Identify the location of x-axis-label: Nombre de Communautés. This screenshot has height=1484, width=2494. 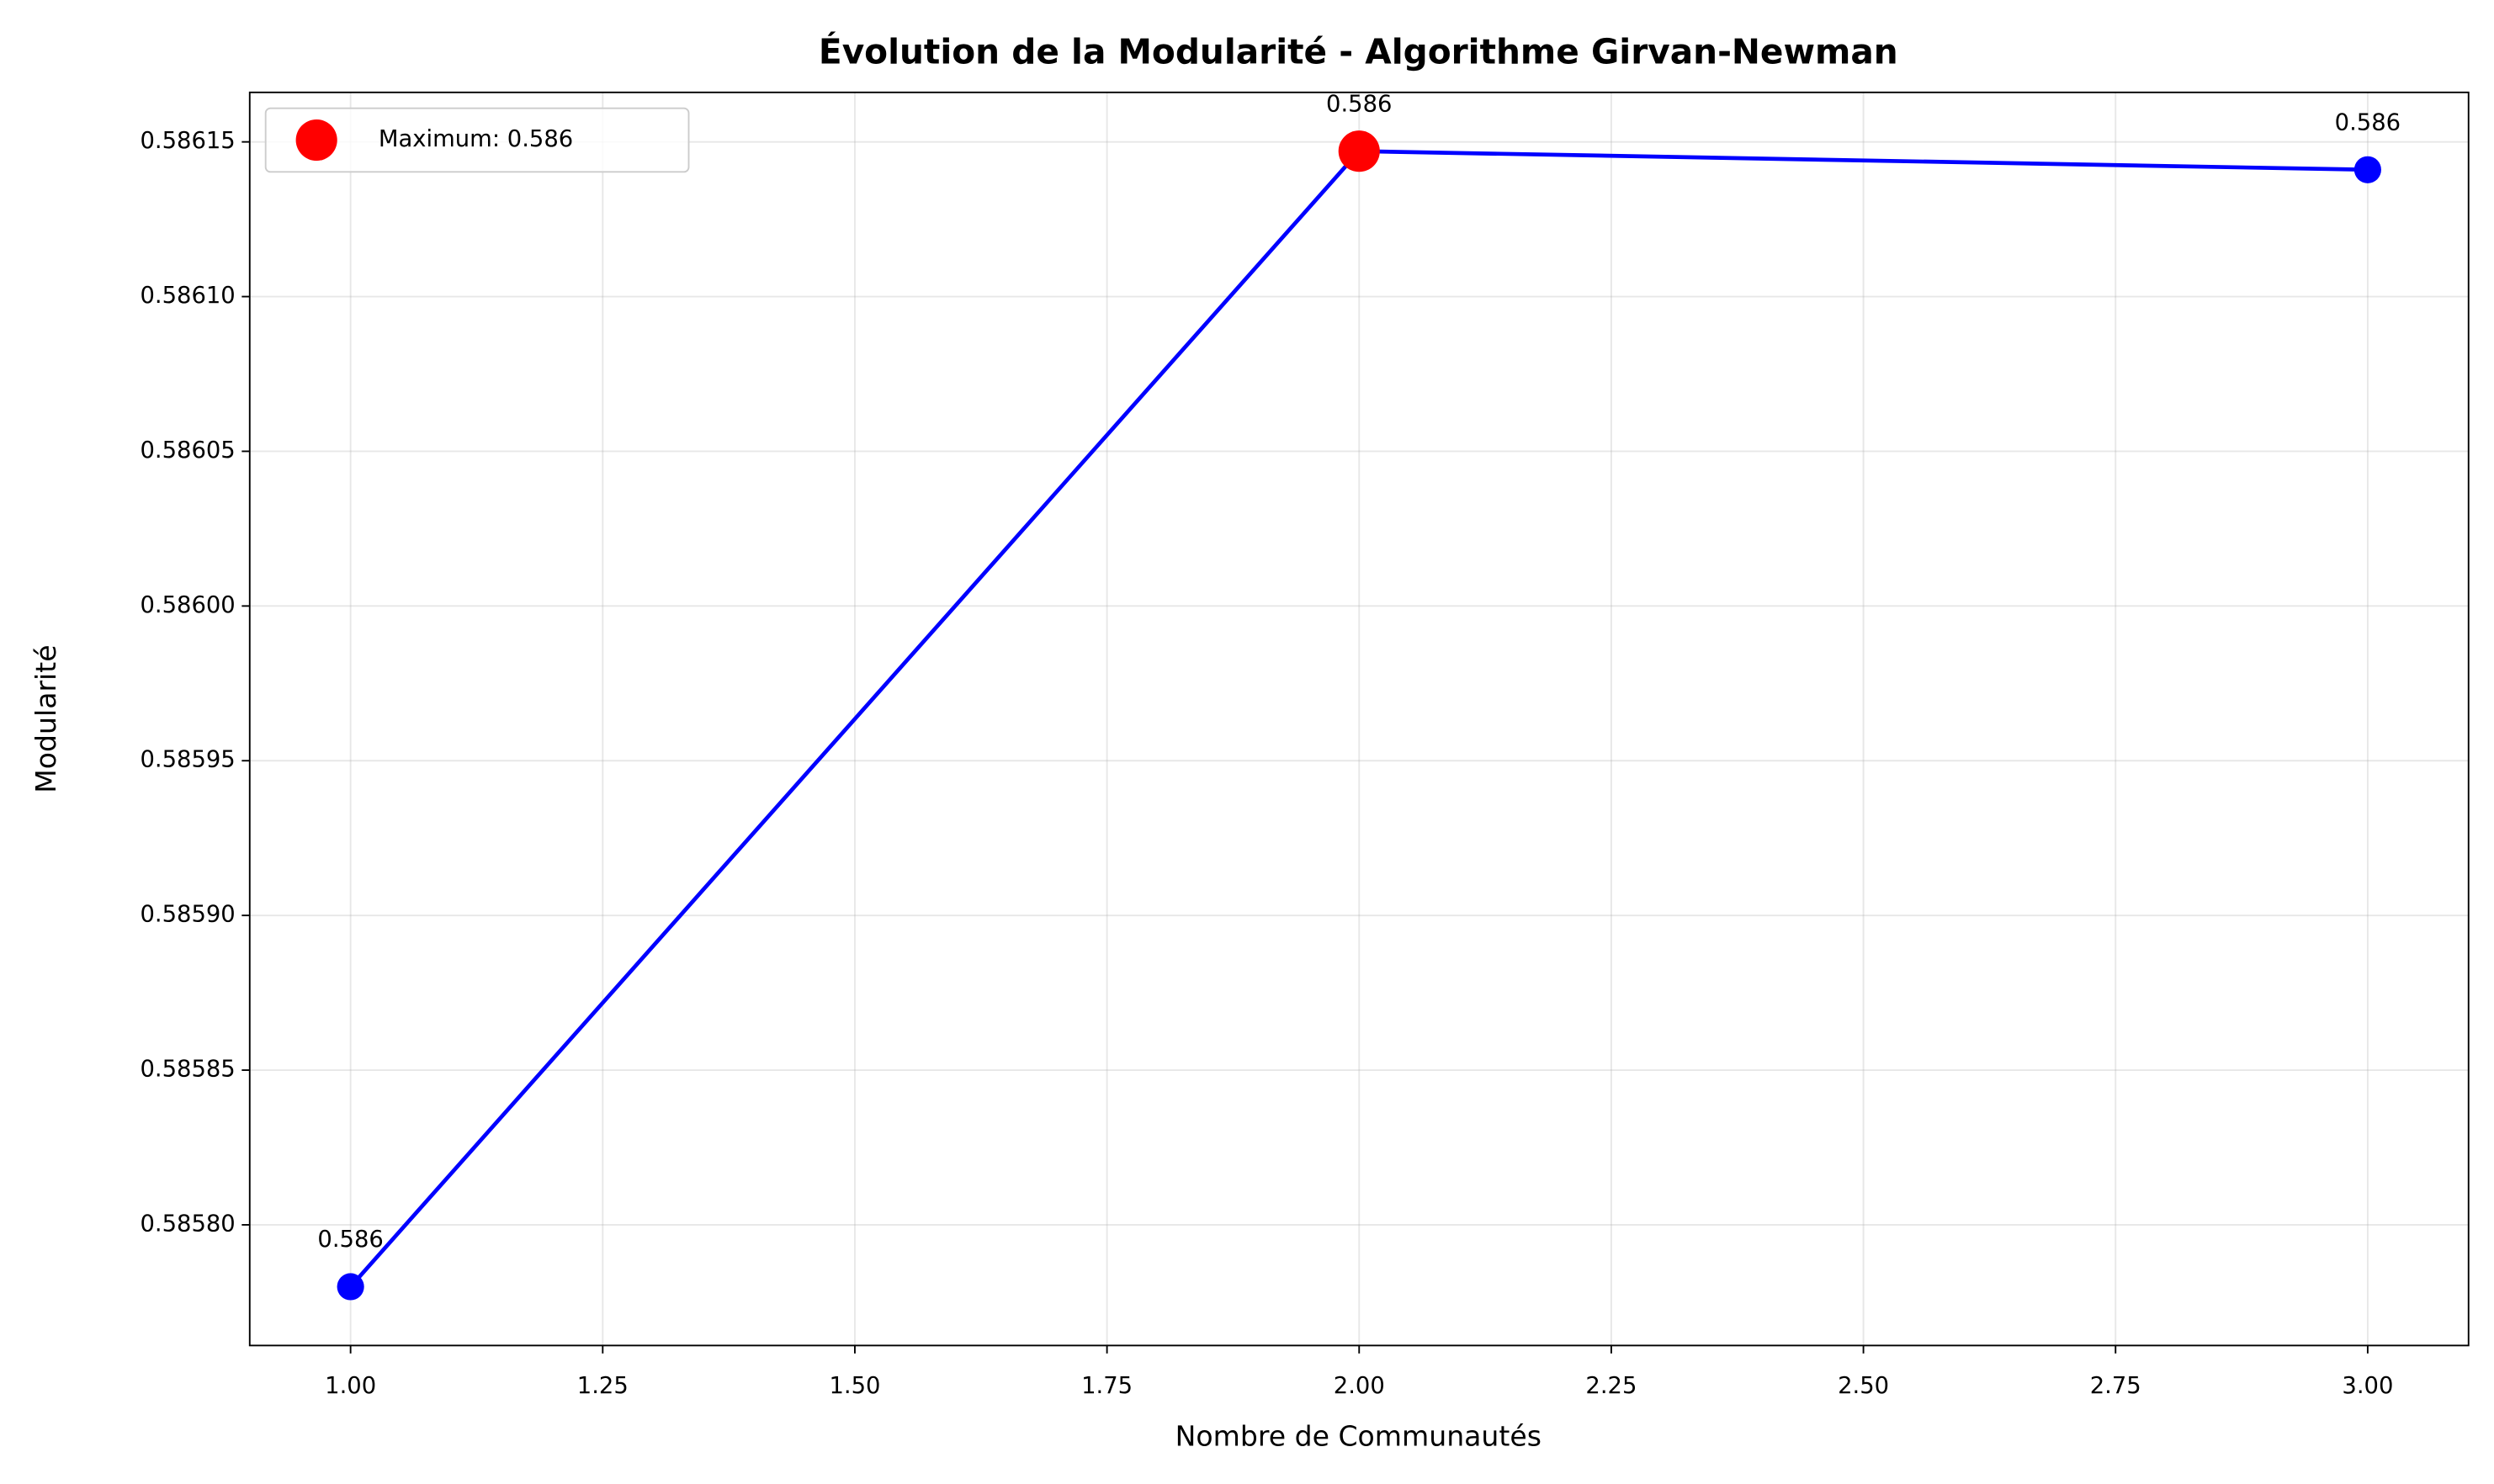
(1358, 1436).